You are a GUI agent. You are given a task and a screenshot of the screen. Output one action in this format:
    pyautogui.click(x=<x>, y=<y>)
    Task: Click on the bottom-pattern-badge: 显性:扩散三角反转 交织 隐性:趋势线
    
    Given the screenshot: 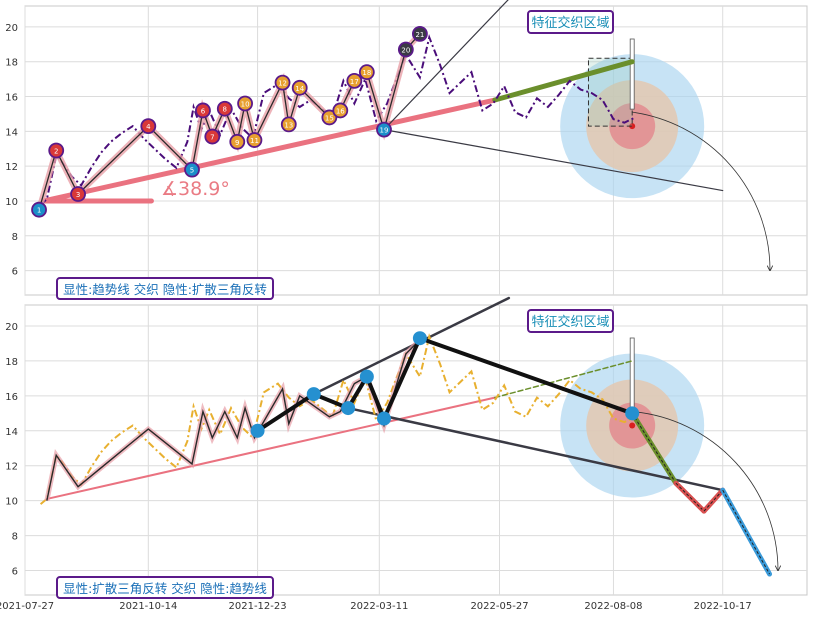 What is the action you would take?
    pyautogui.click(x=165, y=587)
    